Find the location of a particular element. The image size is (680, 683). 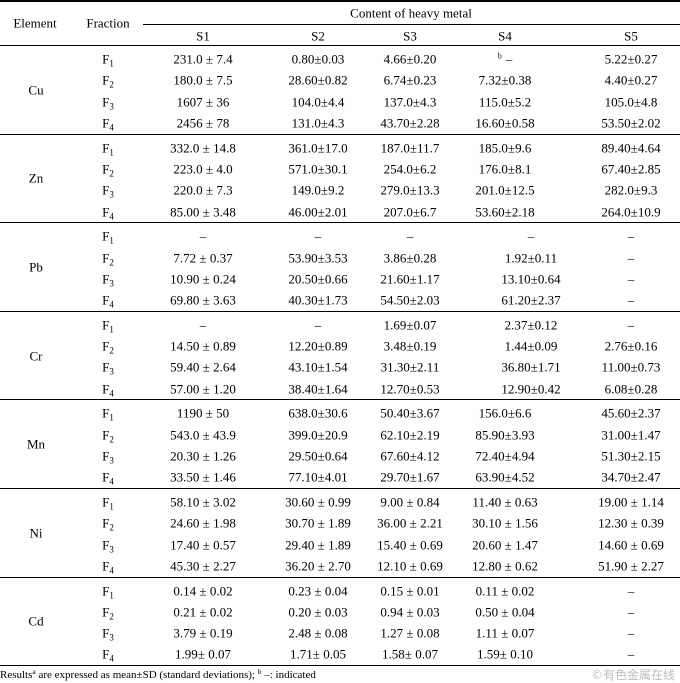

column-header-s3: S3 is located at coordinates (410, 35).